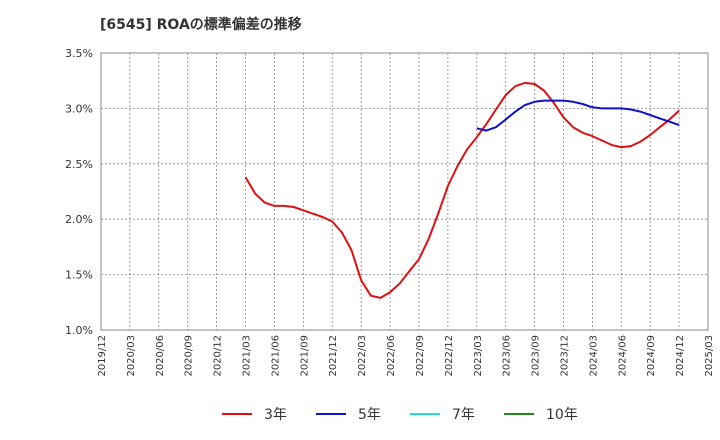 This screenshot has width=720, height=440. I want to click on y-tick-label: 3.5%, so click(79, 53).